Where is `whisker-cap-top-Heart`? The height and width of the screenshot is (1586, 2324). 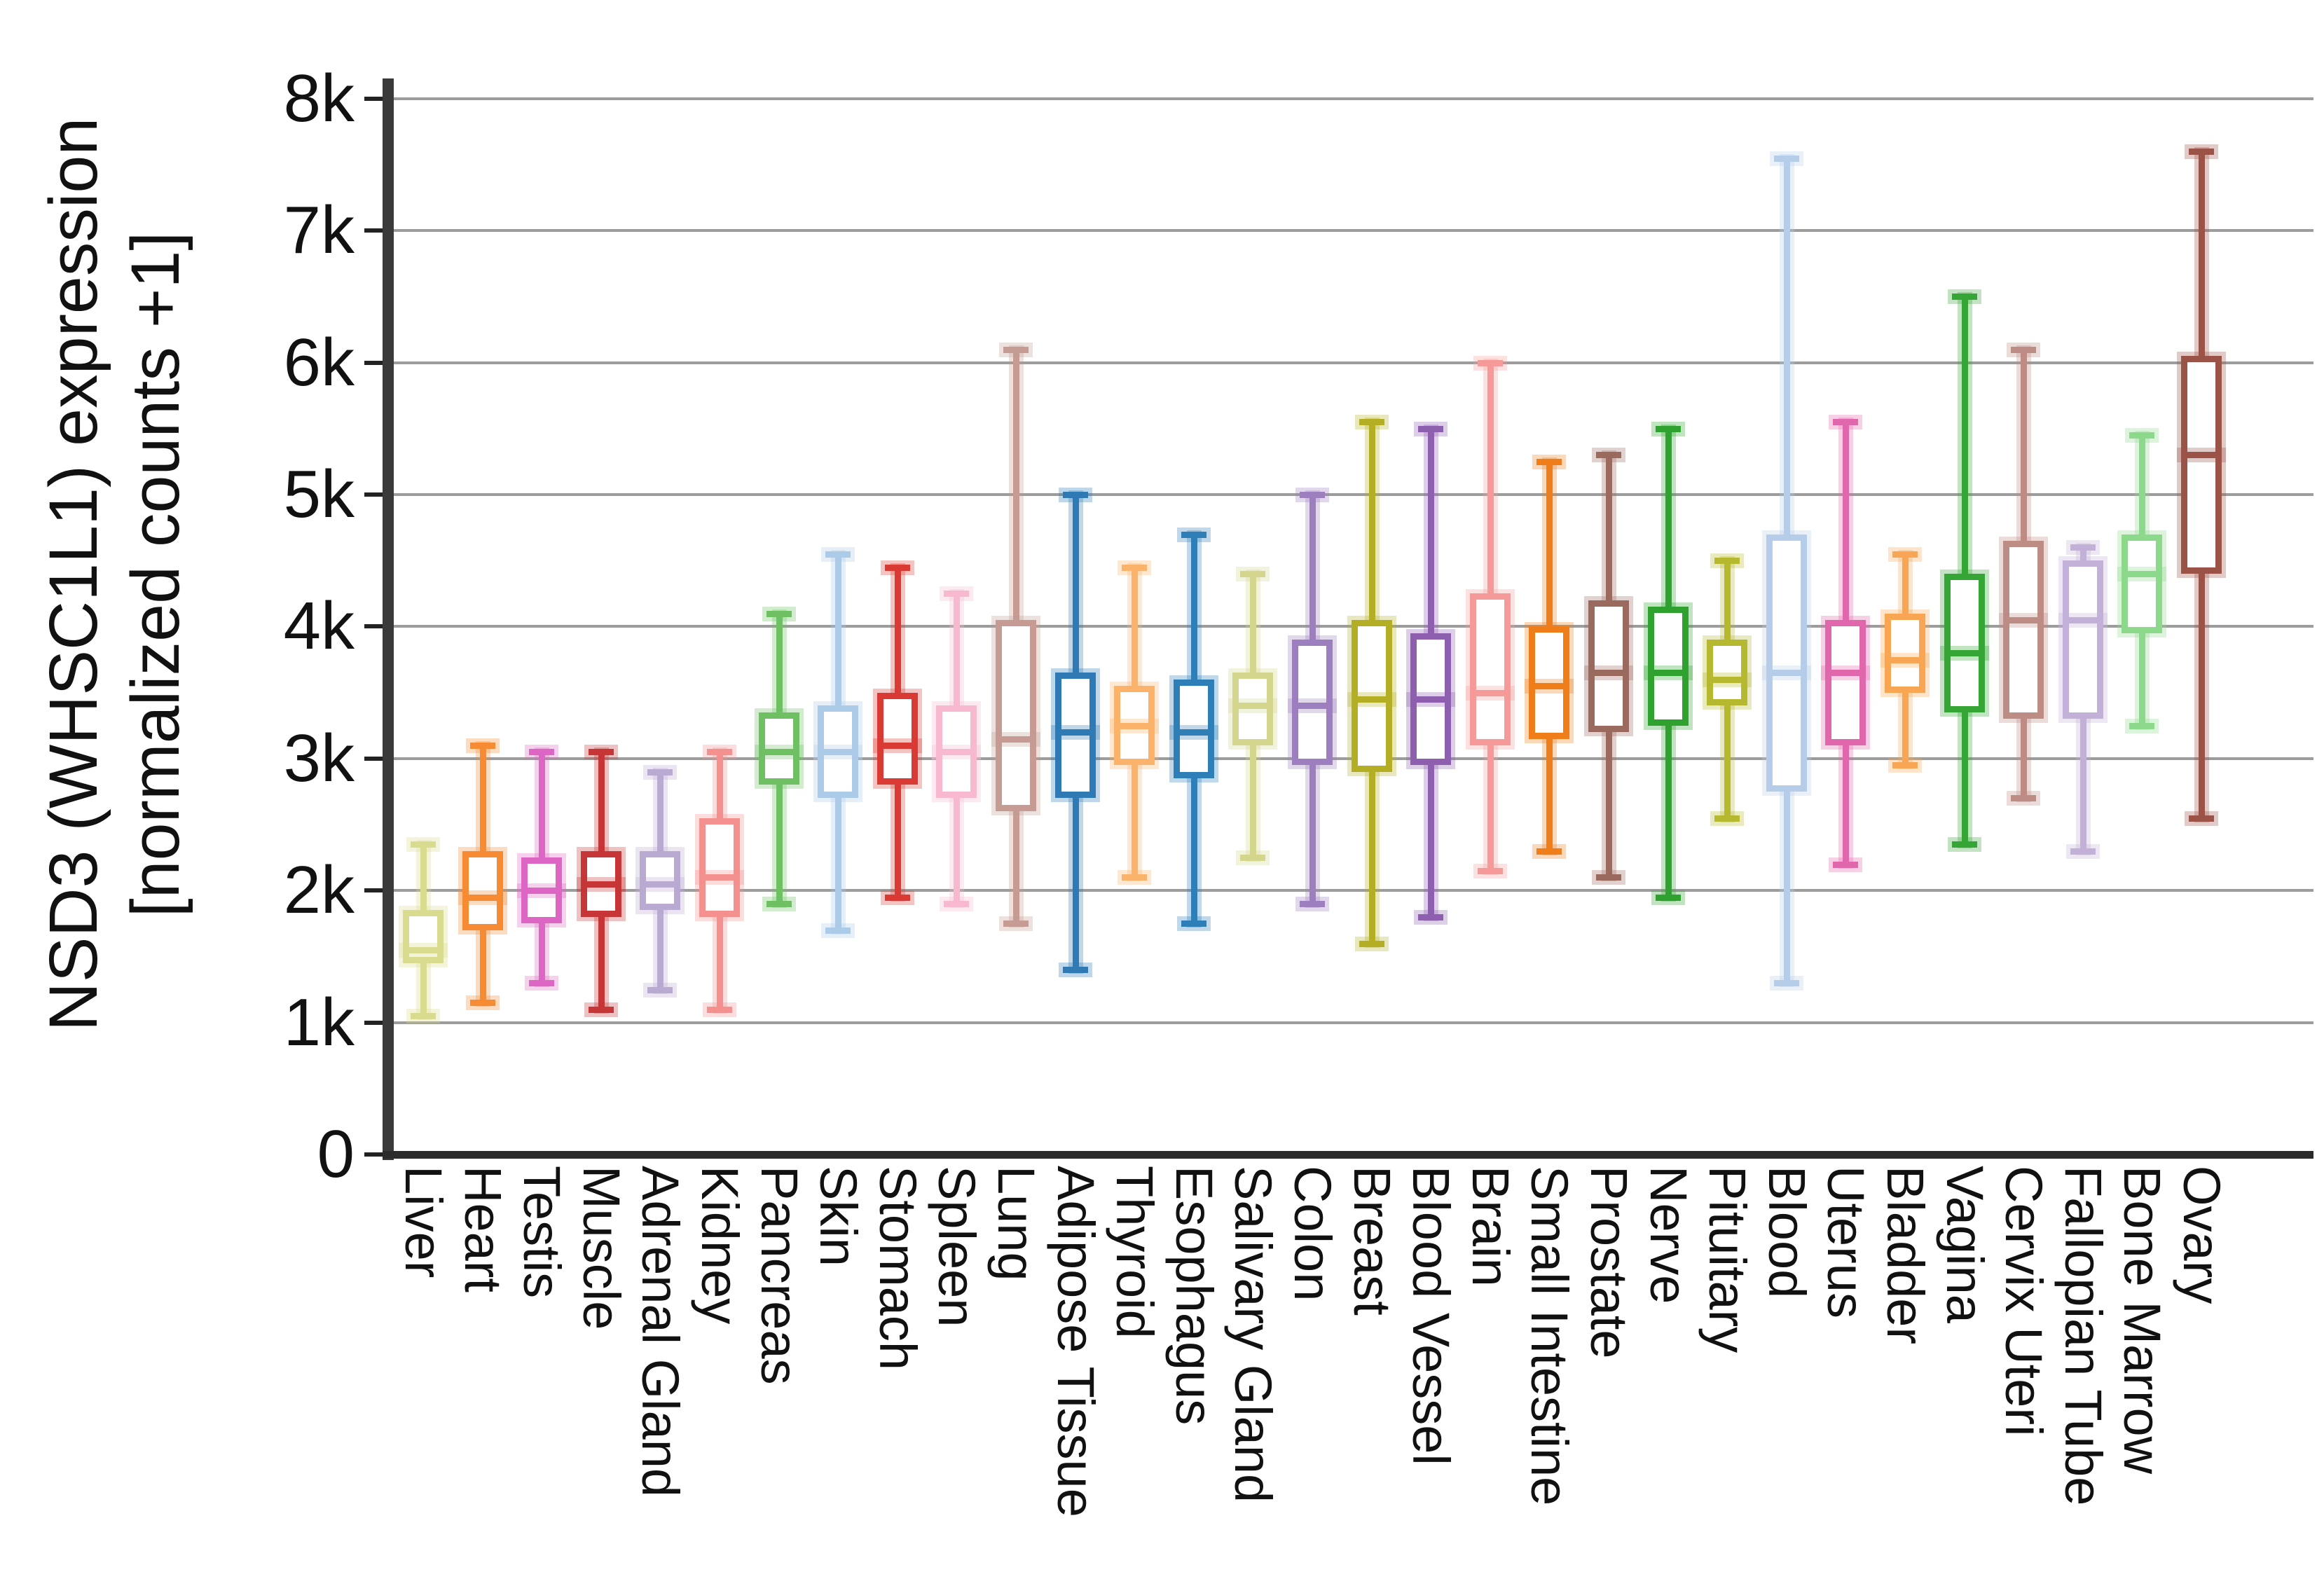
whisker-cap-top-Heart is located at coordinates (482, 746).